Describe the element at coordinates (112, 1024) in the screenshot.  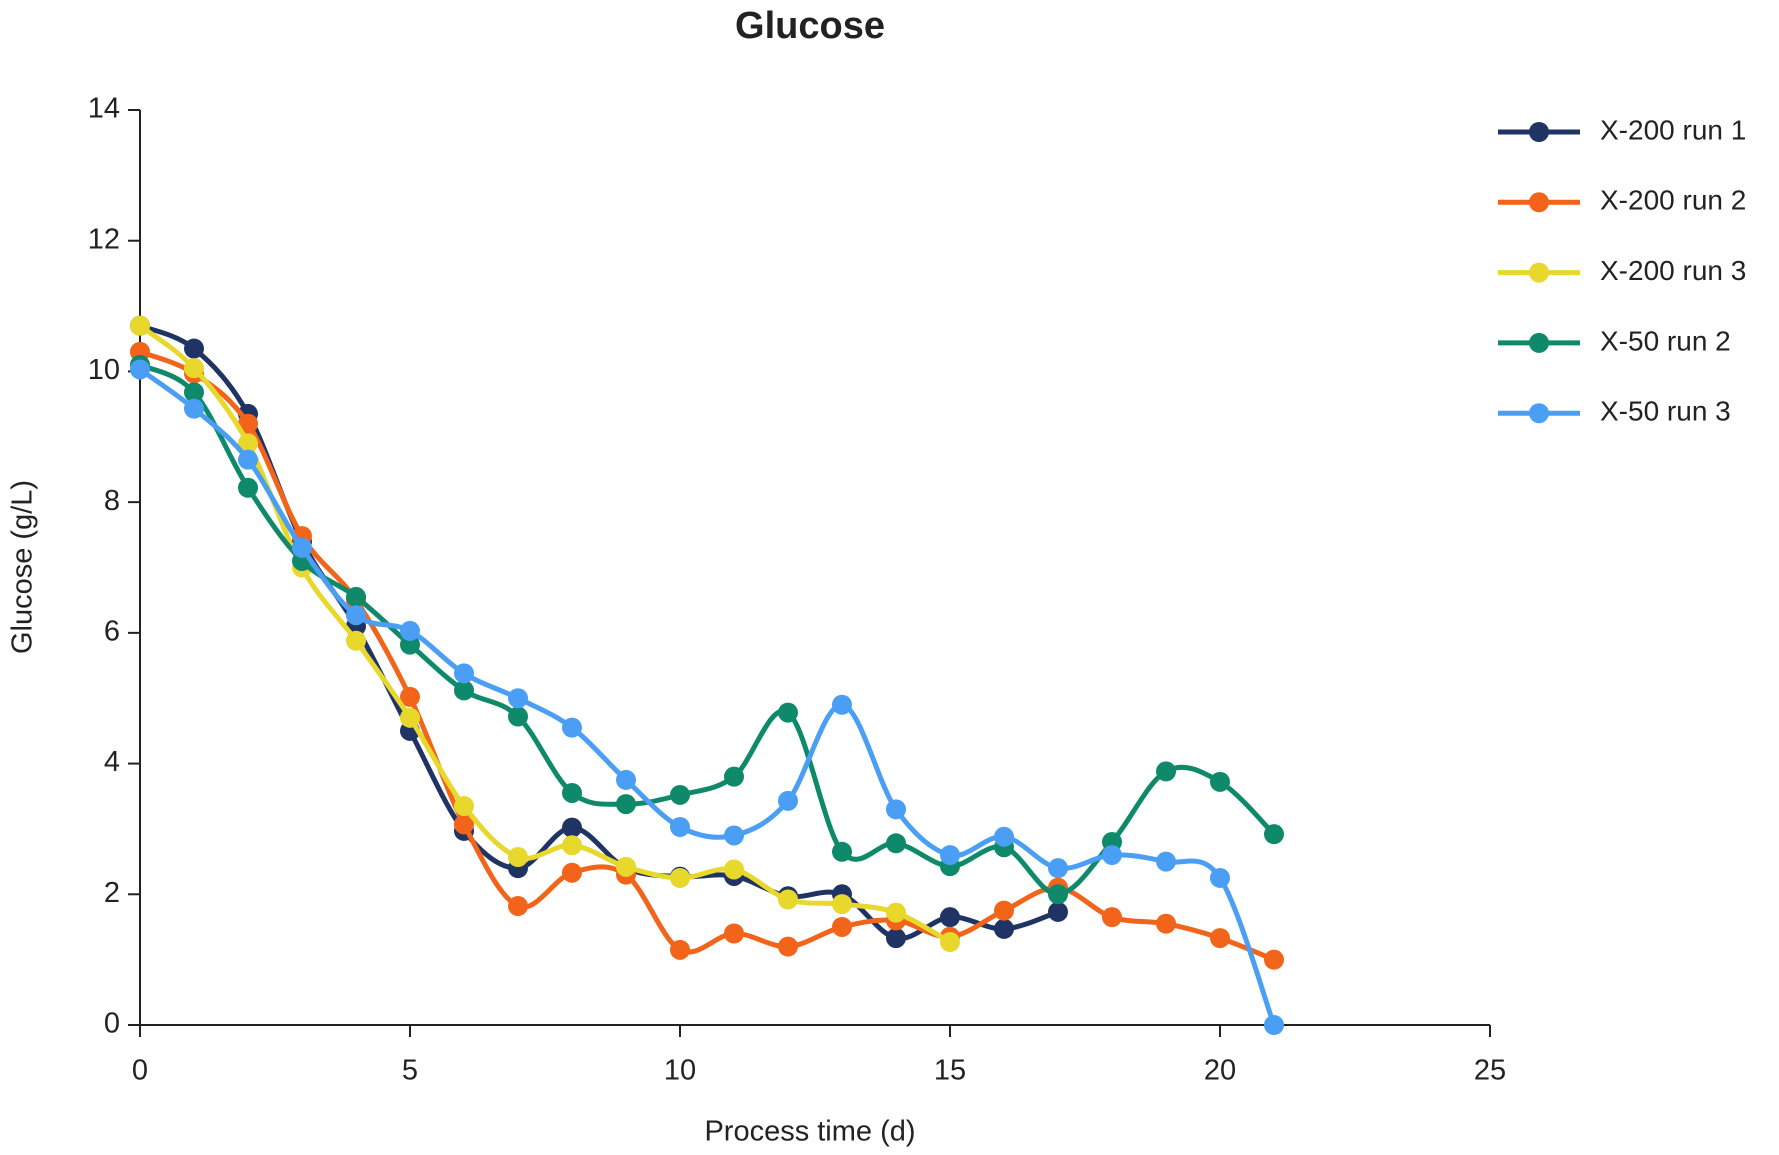
I see `y-tick-label: 0` at that location.